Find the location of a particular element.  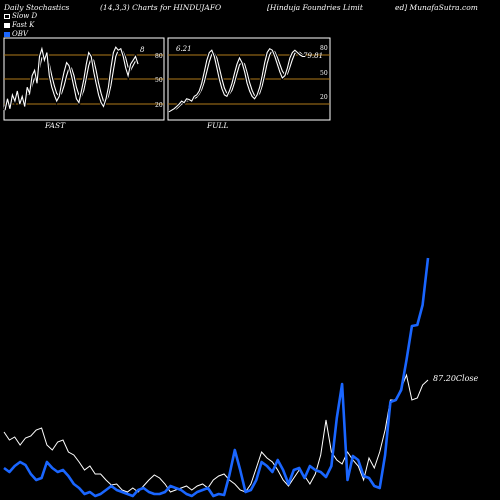

full-ytick-20: 20 is located at coordinates (324, 97).